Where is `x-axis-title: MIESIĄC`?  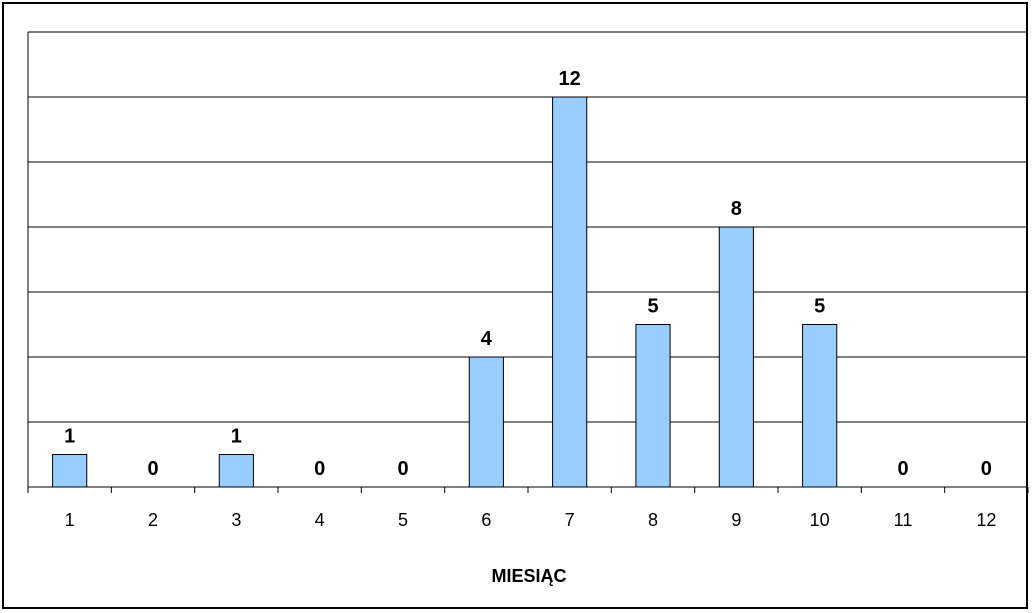
x-axis-title: MIESIĄC is located at coordinates (528, 576).